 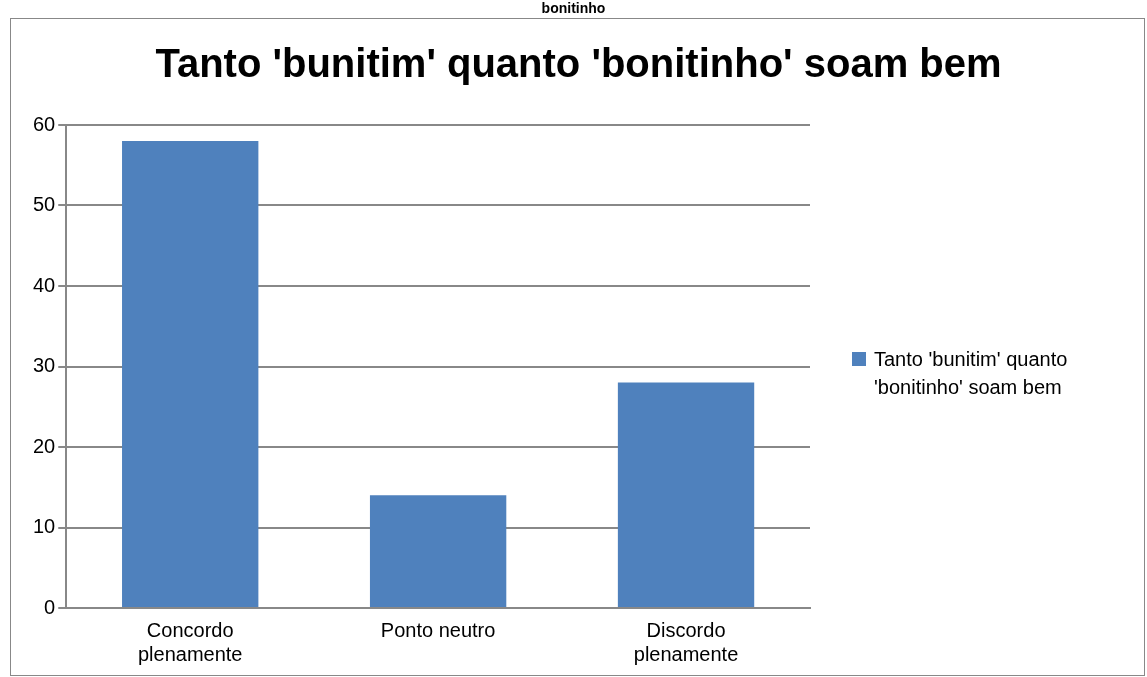 What do you see at coordinates (438, 629) in the screenshot?
I see `x-tick-label: Ponto neutro` at bounding box center [438, 629].